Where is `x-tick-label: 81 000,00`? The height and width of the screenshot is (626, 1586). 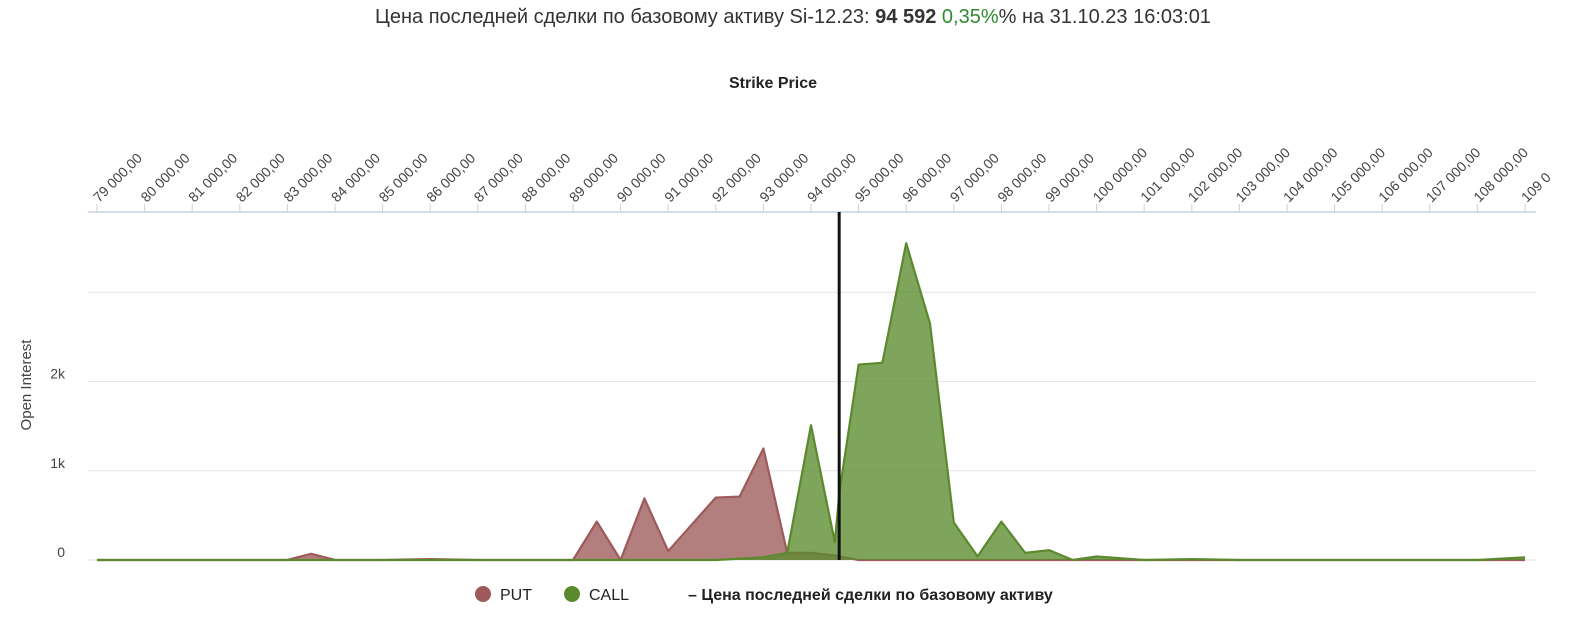
x-tick-label: 81 000,00 is located at coordinates (213, 178).